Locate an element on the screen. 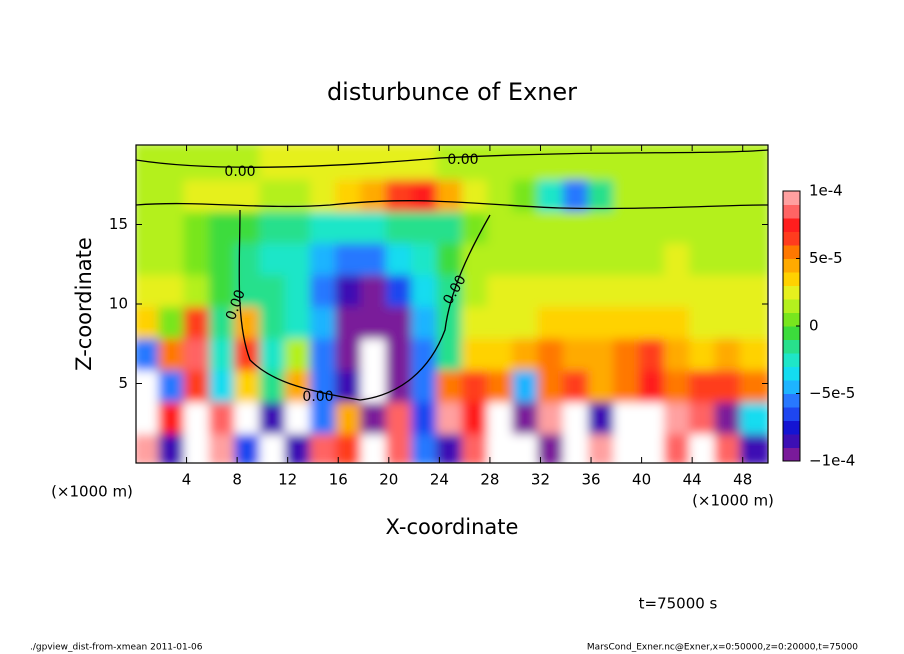  x-axis-title: X-coordinate is located at coordinates (452, 527).